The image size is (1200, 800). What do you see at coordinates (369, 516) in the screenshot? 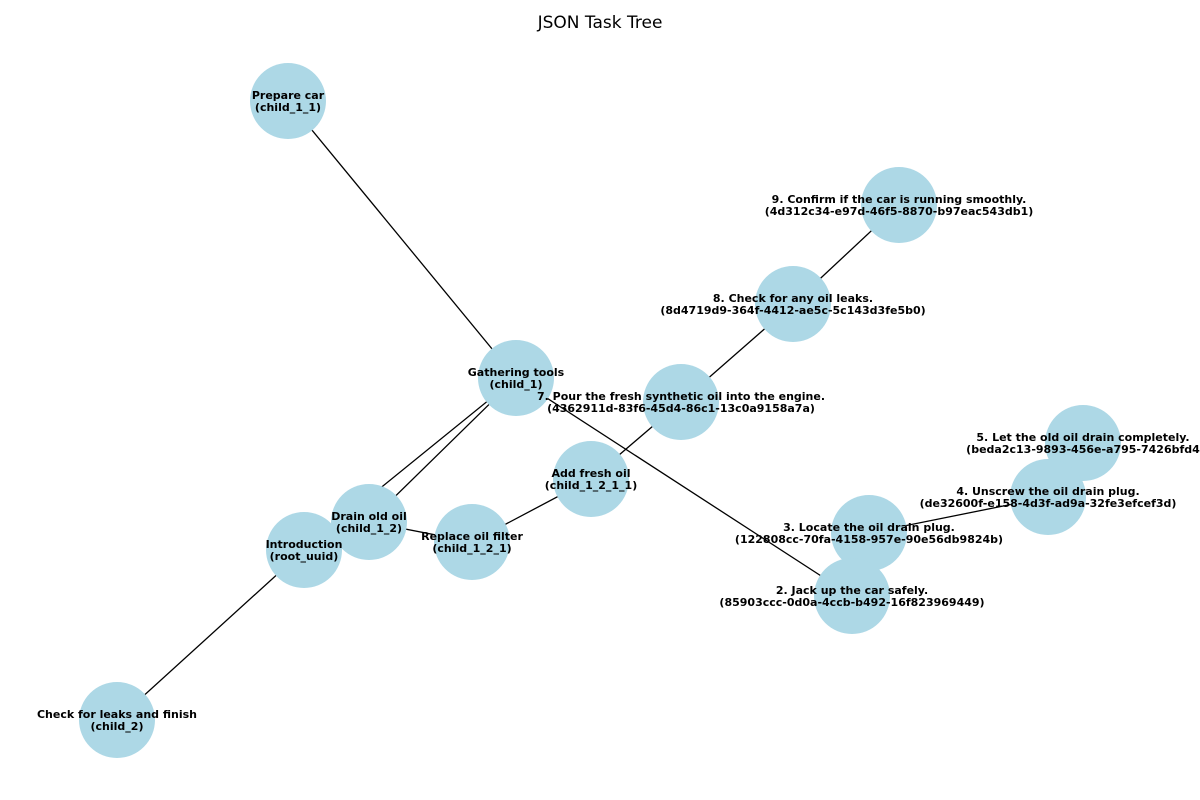
I see `node-label-text: Drain old oil` at bounding box center [369, 516].